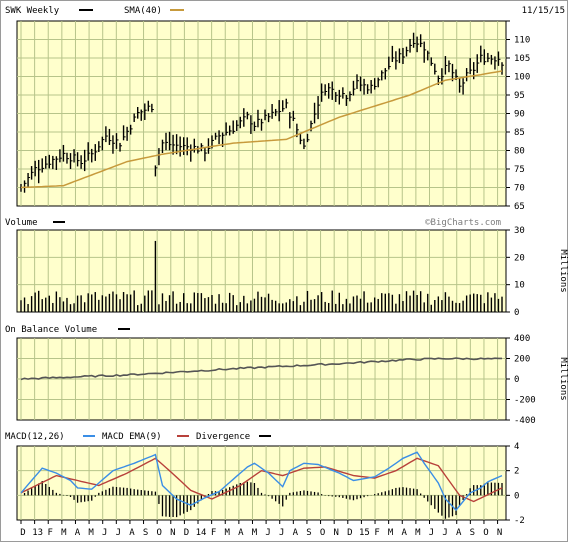 The width and height of the screenshot is (568, 543). What do you see at coordinates (516, 380) in the screenshot?
I see `obv-ytick-label: 0` at bounding box center [516, 380].